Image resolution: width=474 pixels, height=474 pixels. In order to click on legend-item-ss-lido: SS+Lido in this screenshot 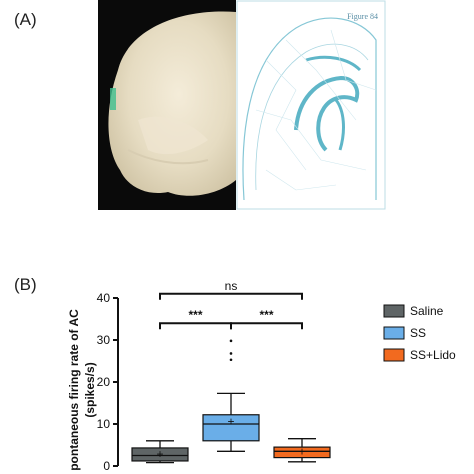, I will do `click(419, 355)`.